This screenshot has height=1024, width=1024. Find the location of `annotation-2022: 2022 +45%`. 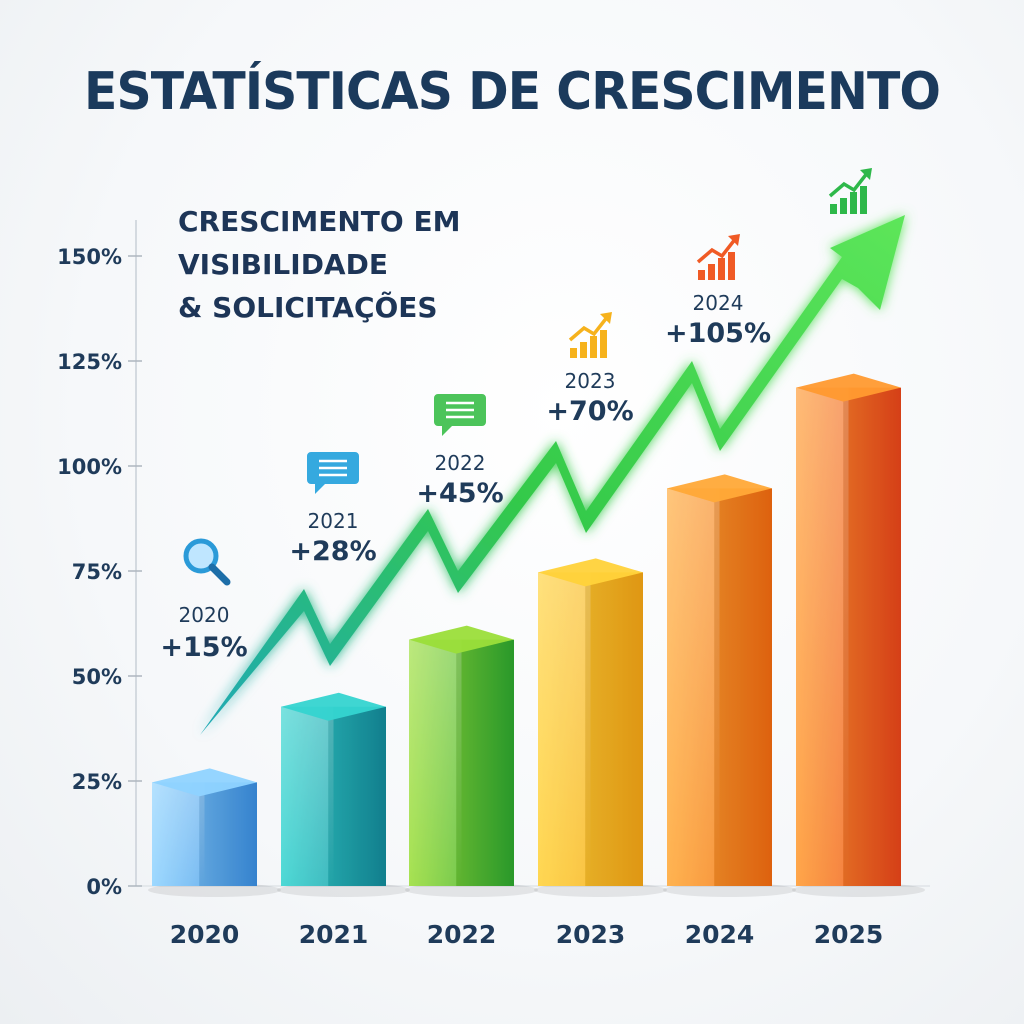

annotation-2022: 2022 +45% is located at coordinates (460, 451).